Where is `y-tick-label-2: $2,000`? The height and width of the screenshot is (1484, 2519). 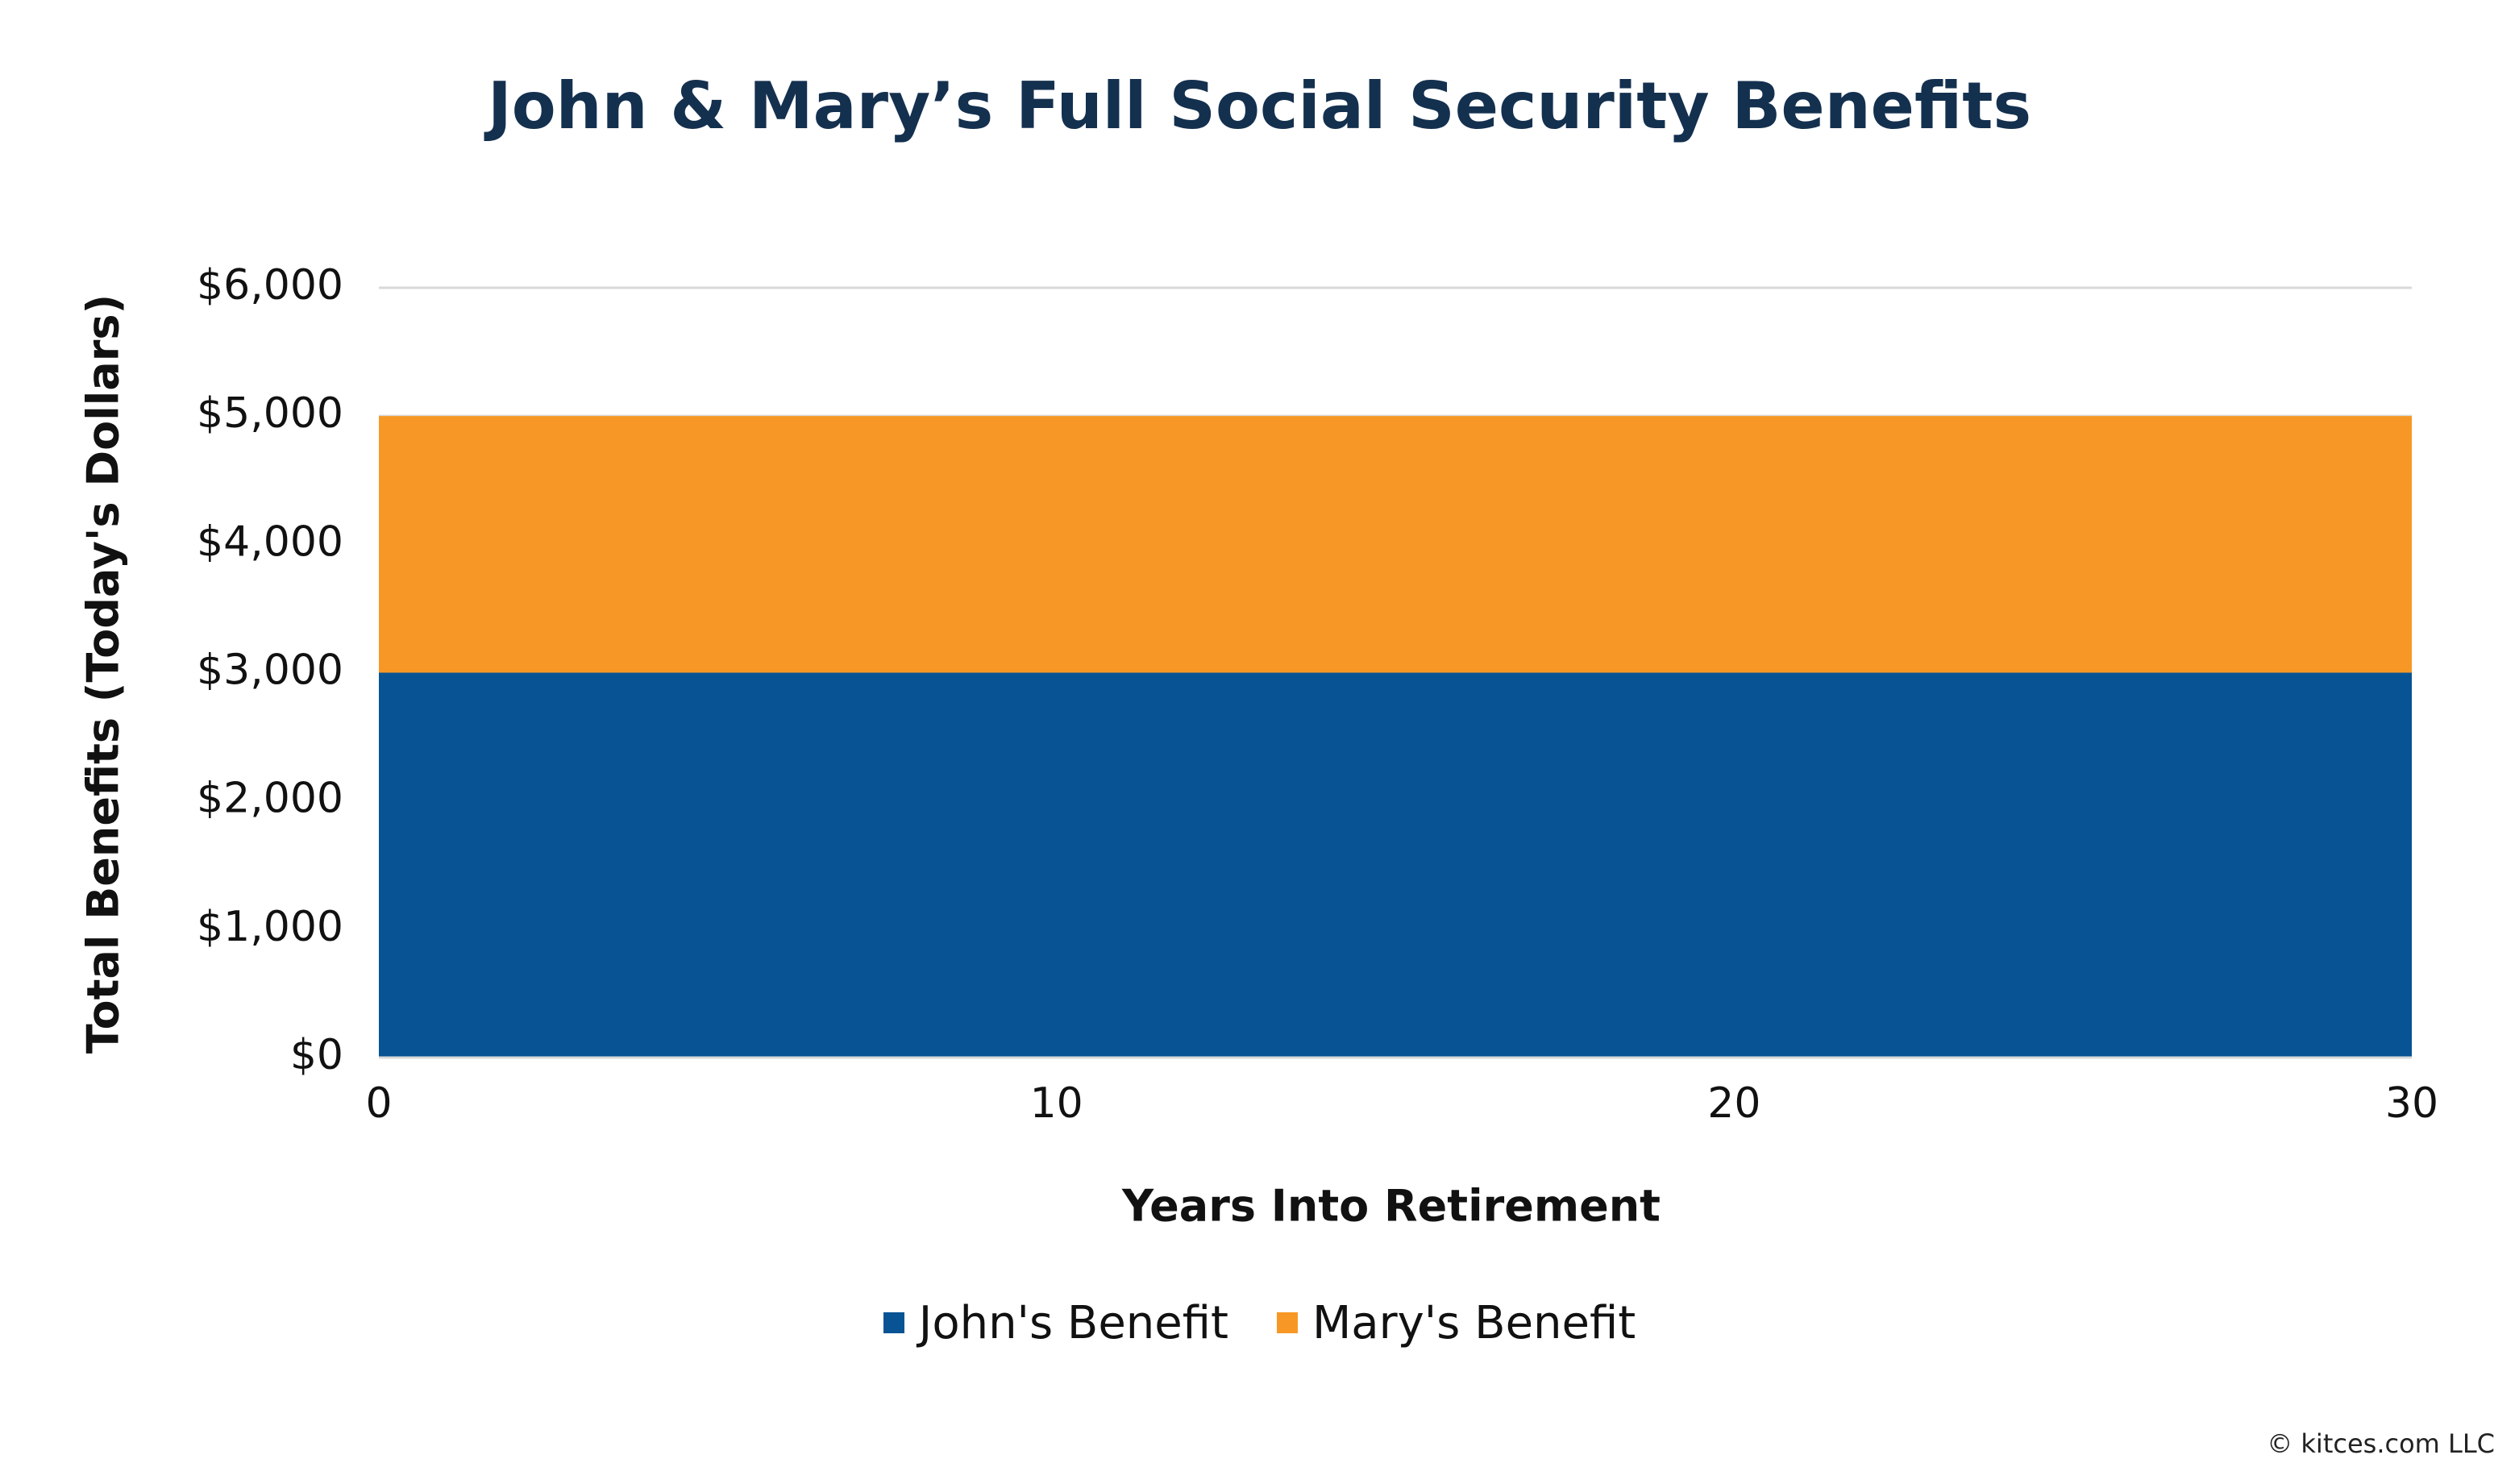
y-tick-label-2: $2,000 is located at coordinates (270, 799).